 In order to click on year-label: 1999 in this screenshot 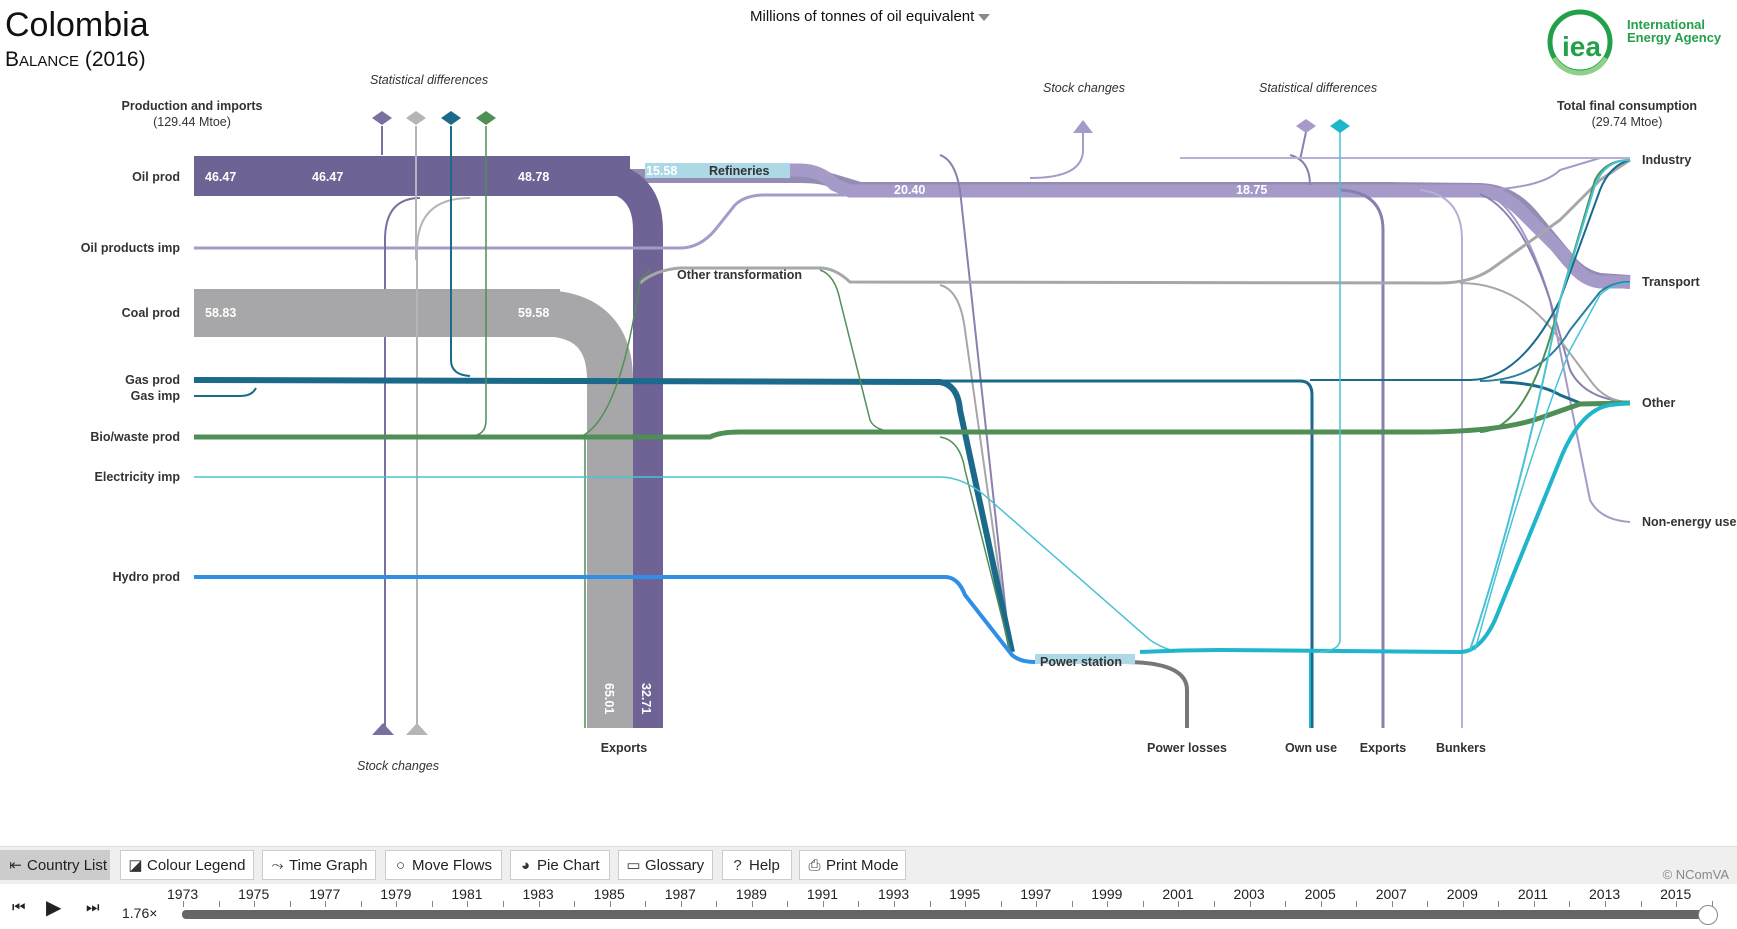, I will do `click(1107, 894)`.